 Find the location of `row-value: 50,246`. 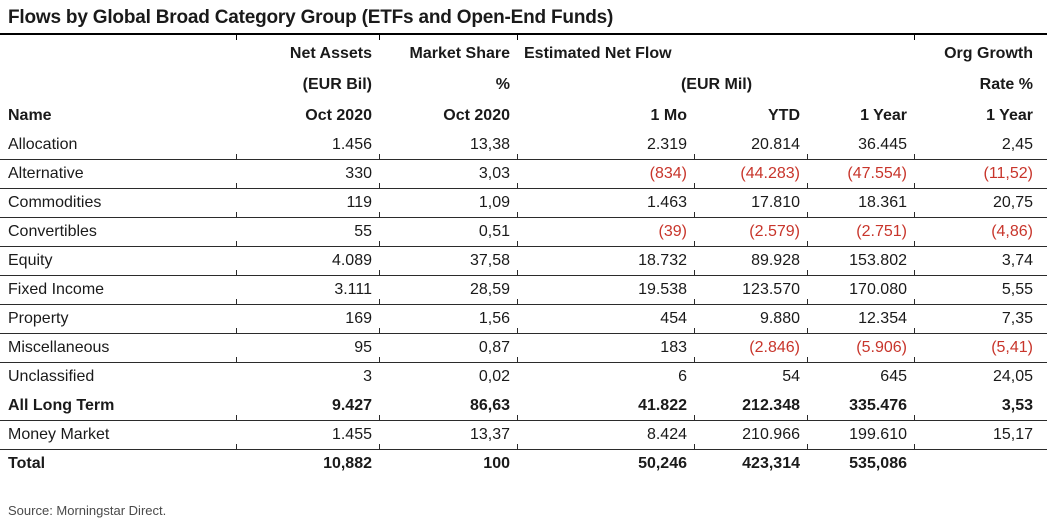

row-value: 50,246 is located at coordinates (662, 463).